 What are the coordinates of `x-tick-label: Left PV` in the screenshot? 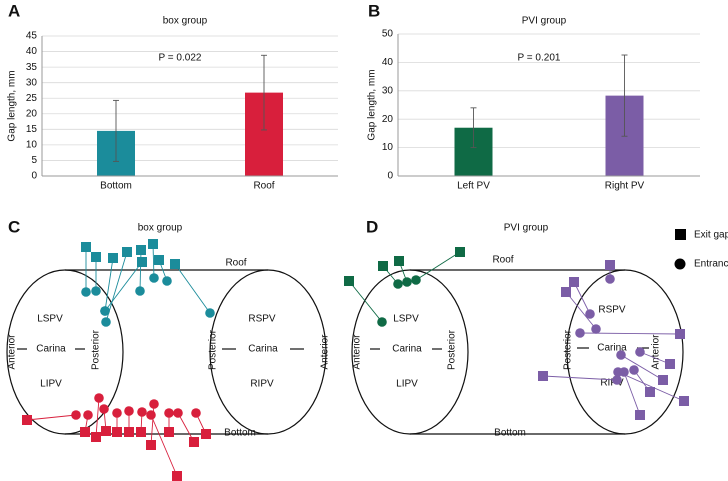 It's located at (473, 186).